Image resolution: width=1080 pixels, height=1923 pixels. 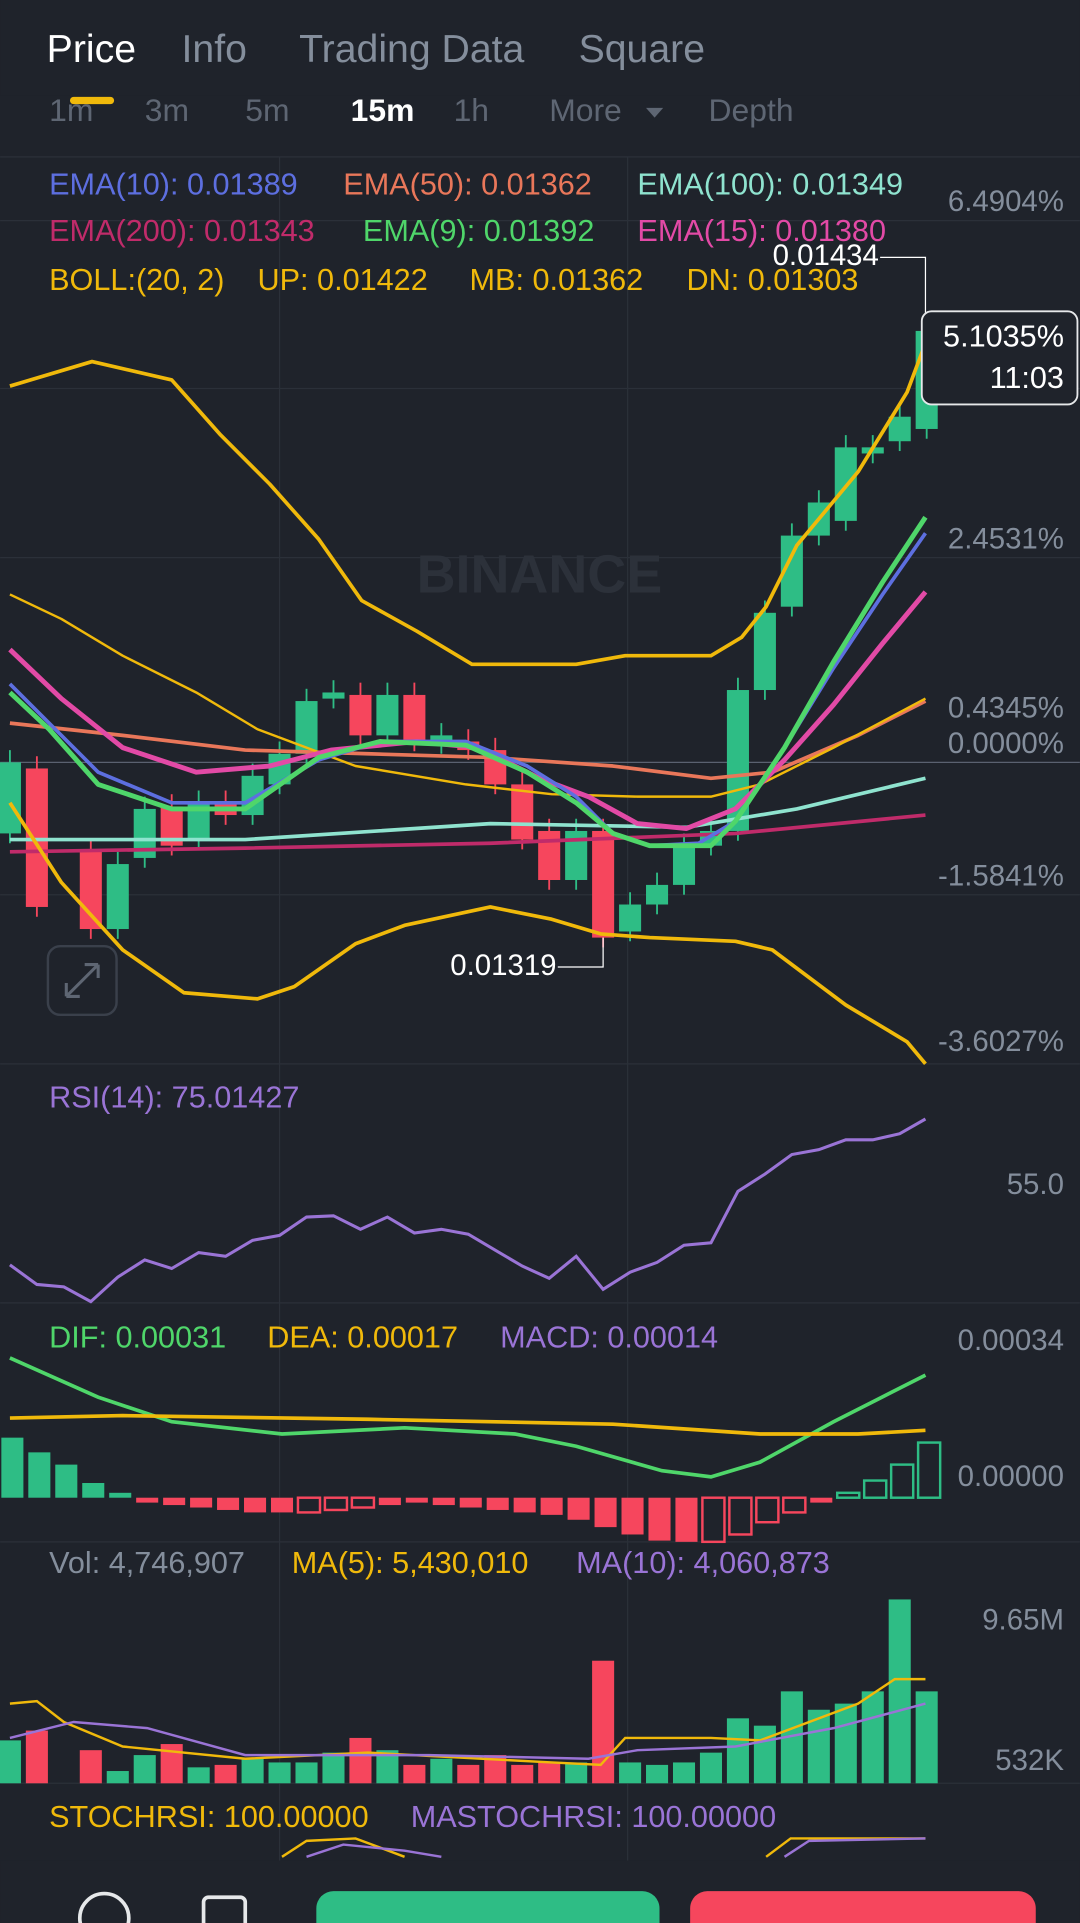 I want to click on indicator-label: EMA(15): 0.01380, so click(x=761, y=231).